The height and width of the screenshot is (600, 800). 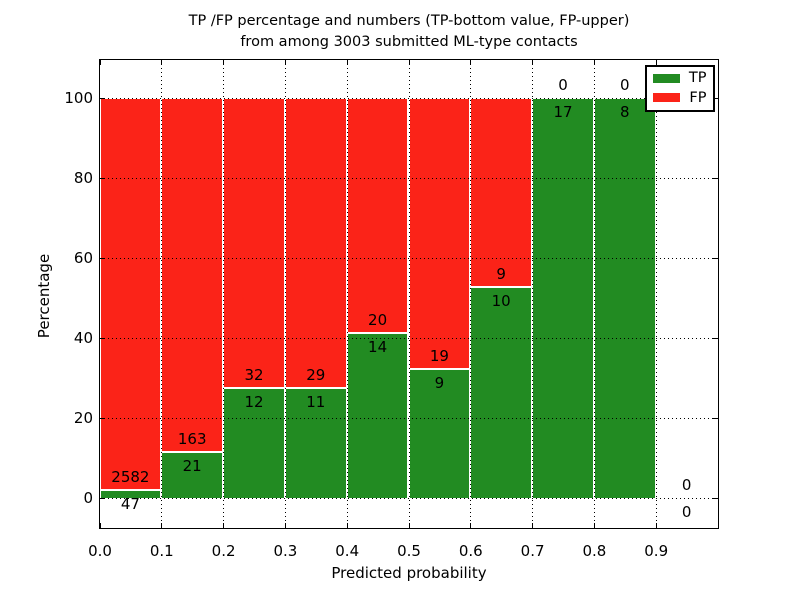 I want to click on tp-count-label: 14, so click(x=378, y=346).